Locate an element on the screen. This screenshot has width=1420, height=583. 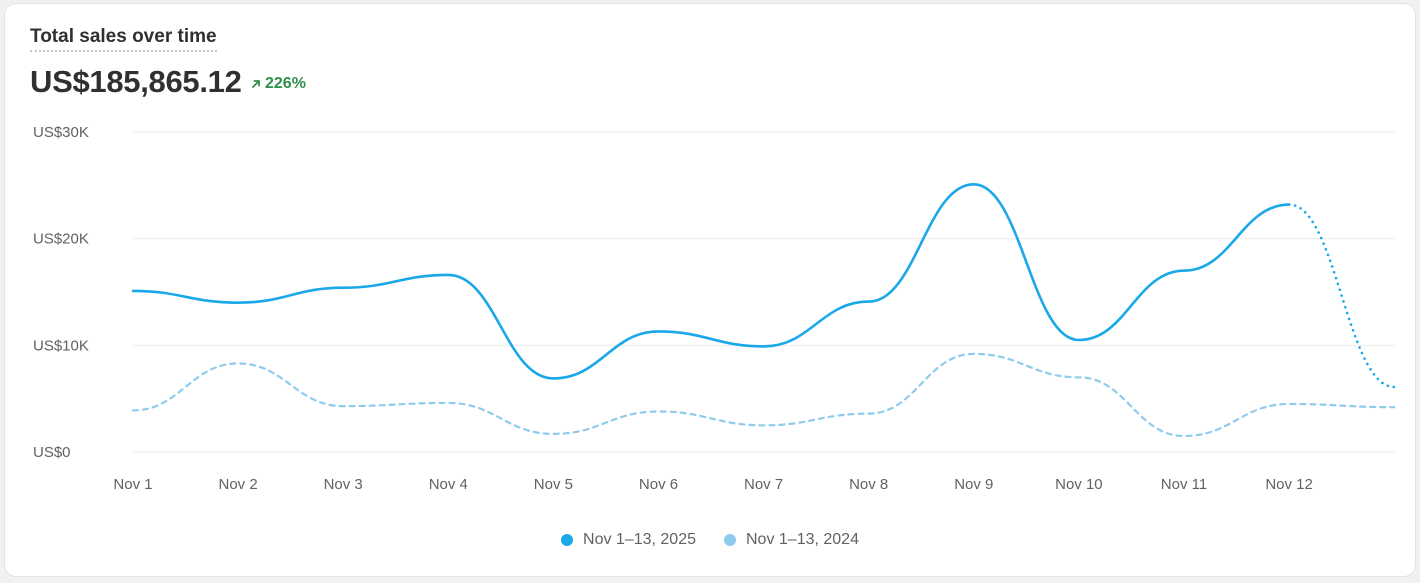
y-tick-label: US$0 is located at coordinates (52, 452).